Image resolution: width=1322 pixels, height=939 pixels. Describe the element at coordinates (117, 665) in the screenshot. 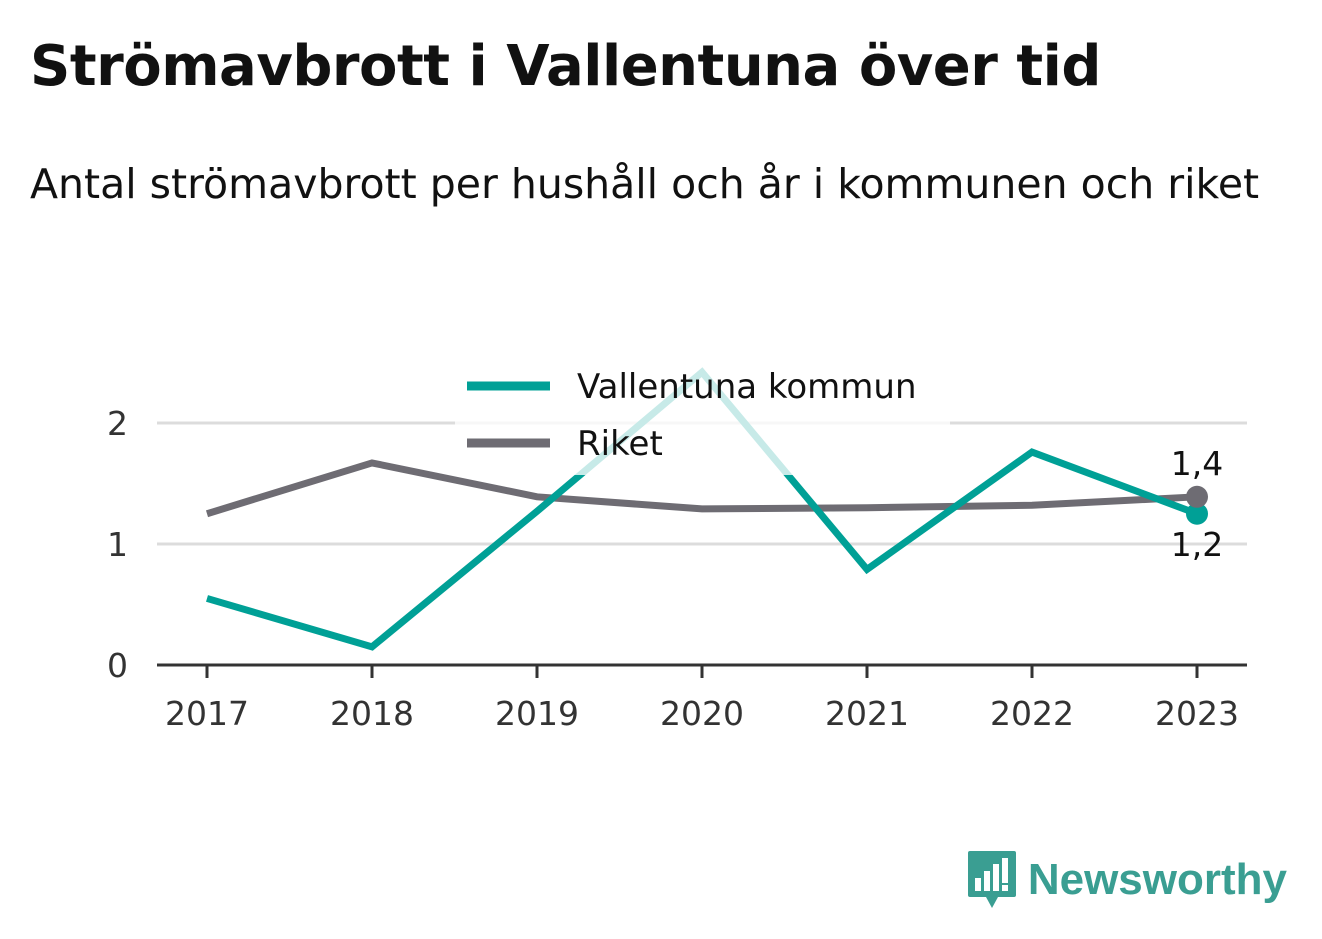

I see `y-tick-label: 0` at that location.